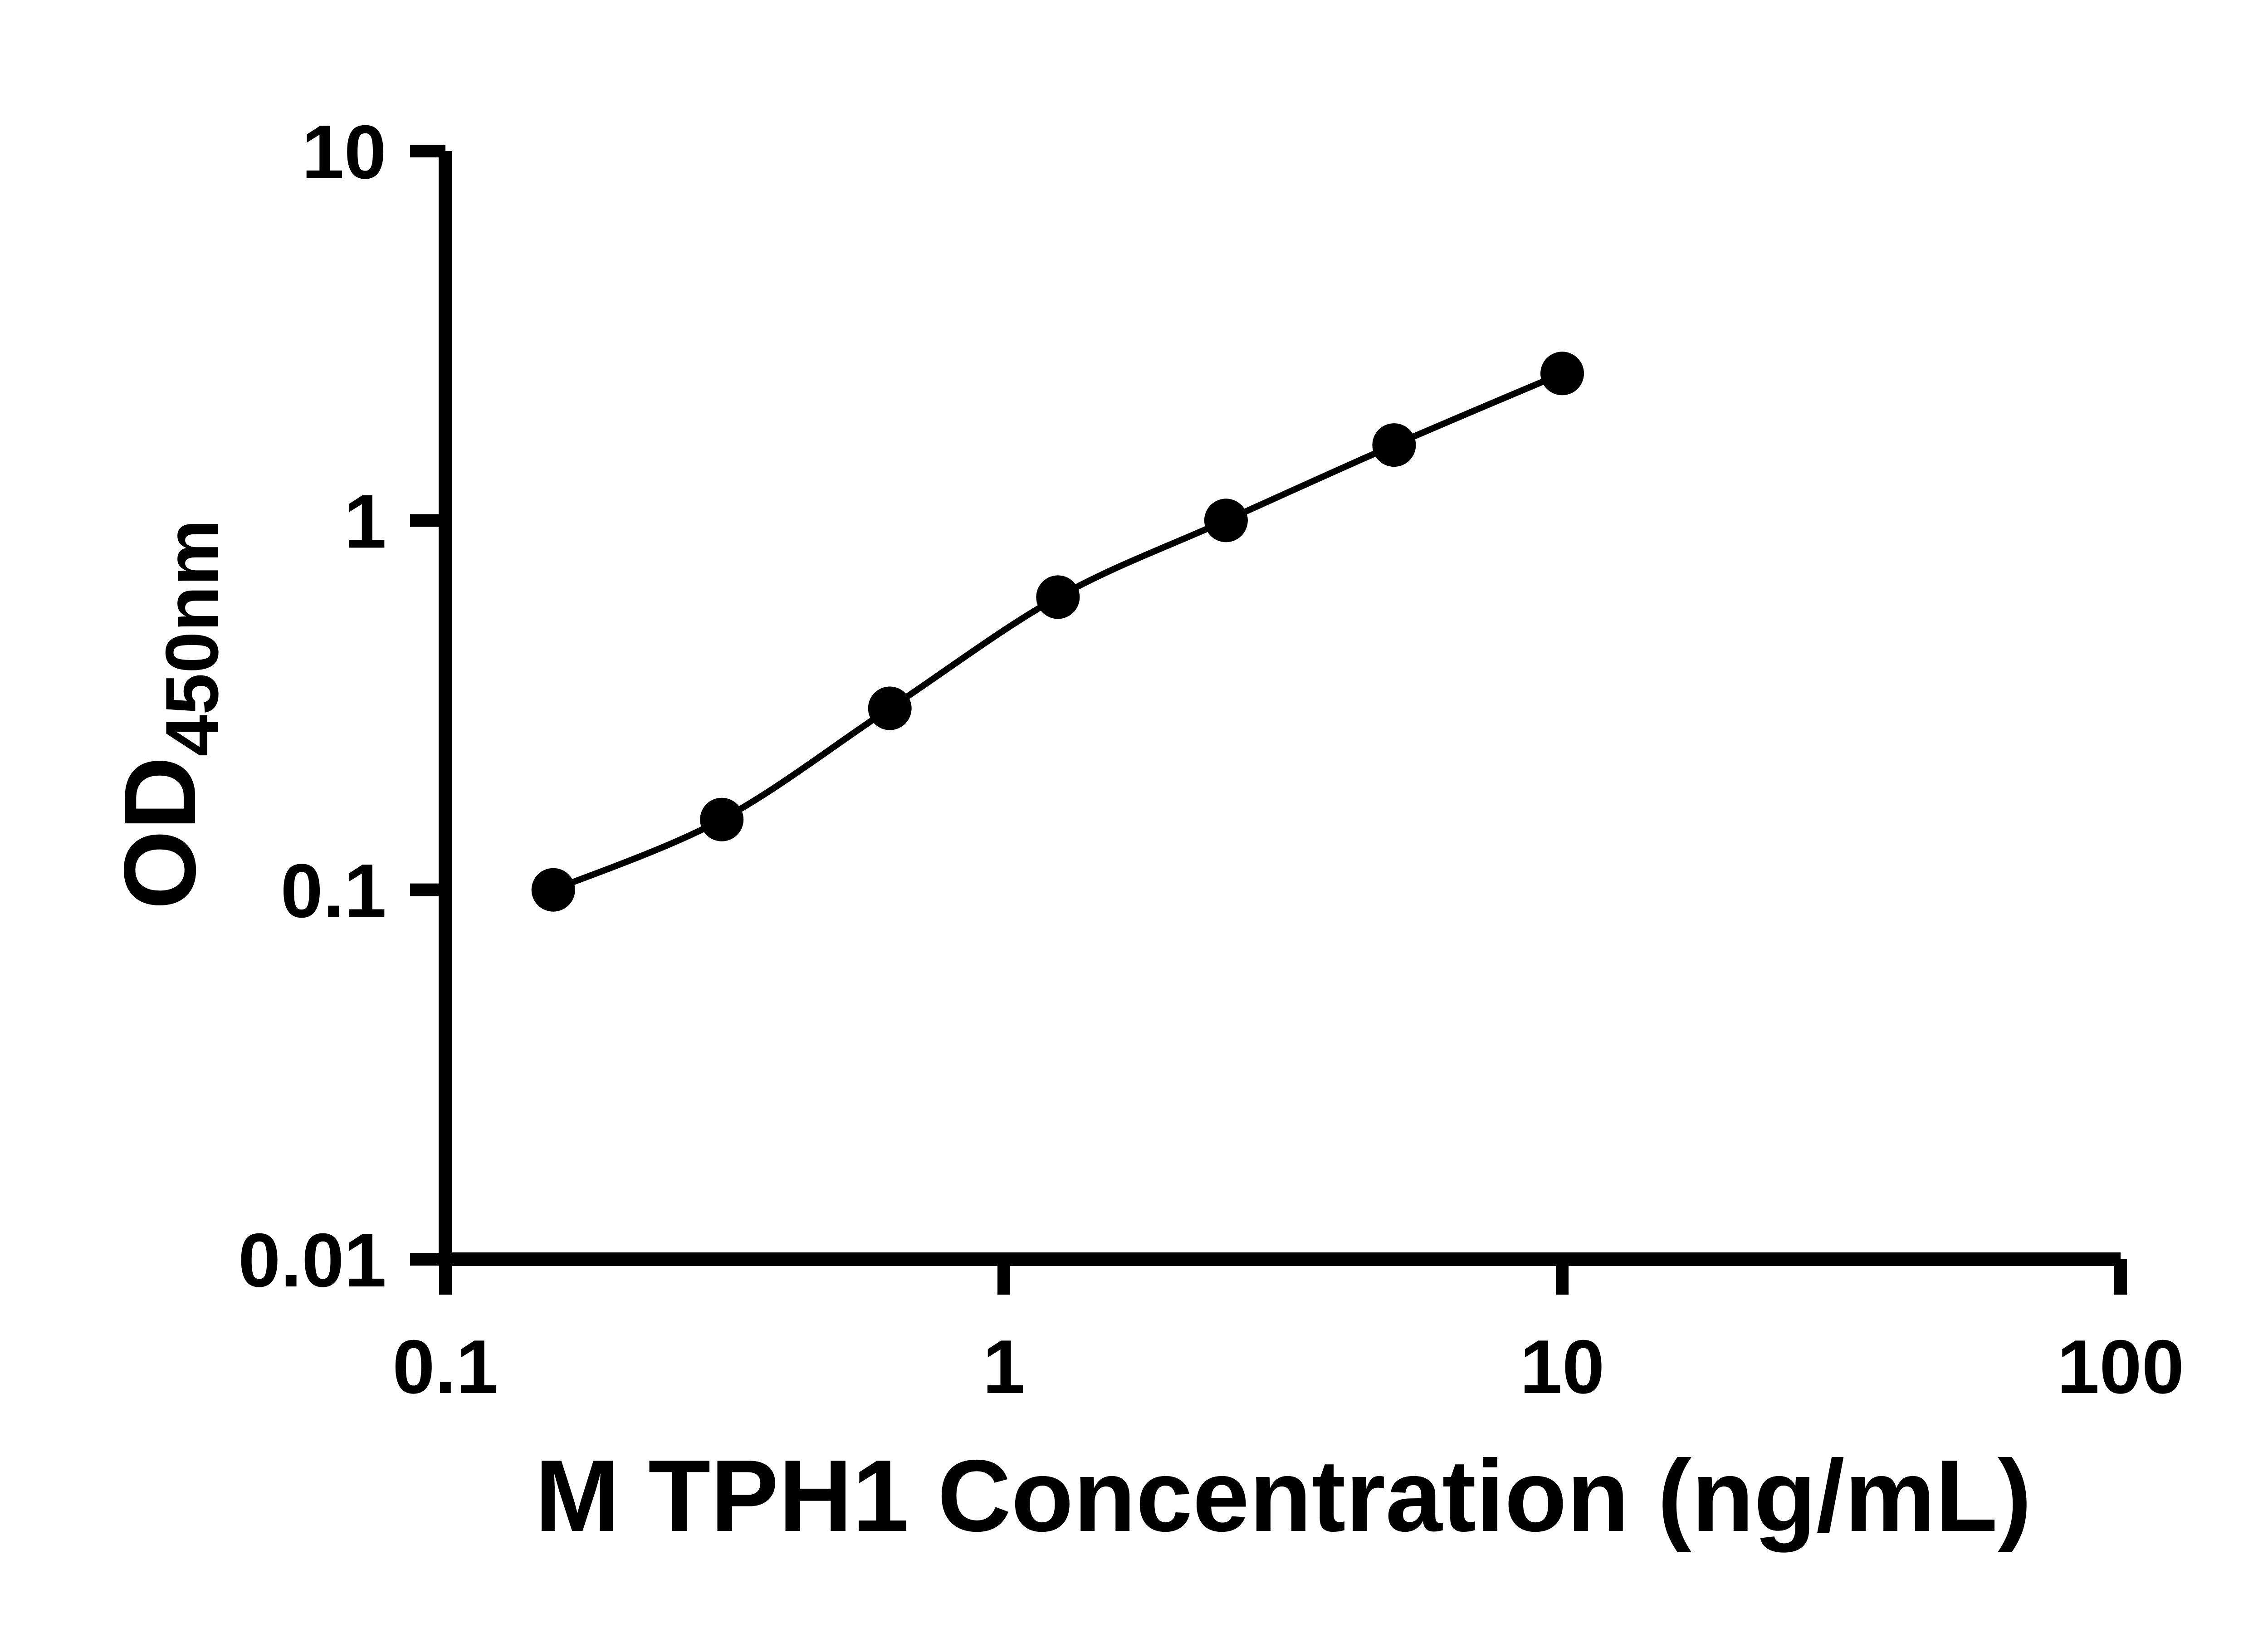 Image resolution: width=2268 pixels, height=1633 pixels. What do you see at coordinates (1563, 1366) in the screenshot?
I see `x-tick-label: 10` at bounding box center [1563, 1366].